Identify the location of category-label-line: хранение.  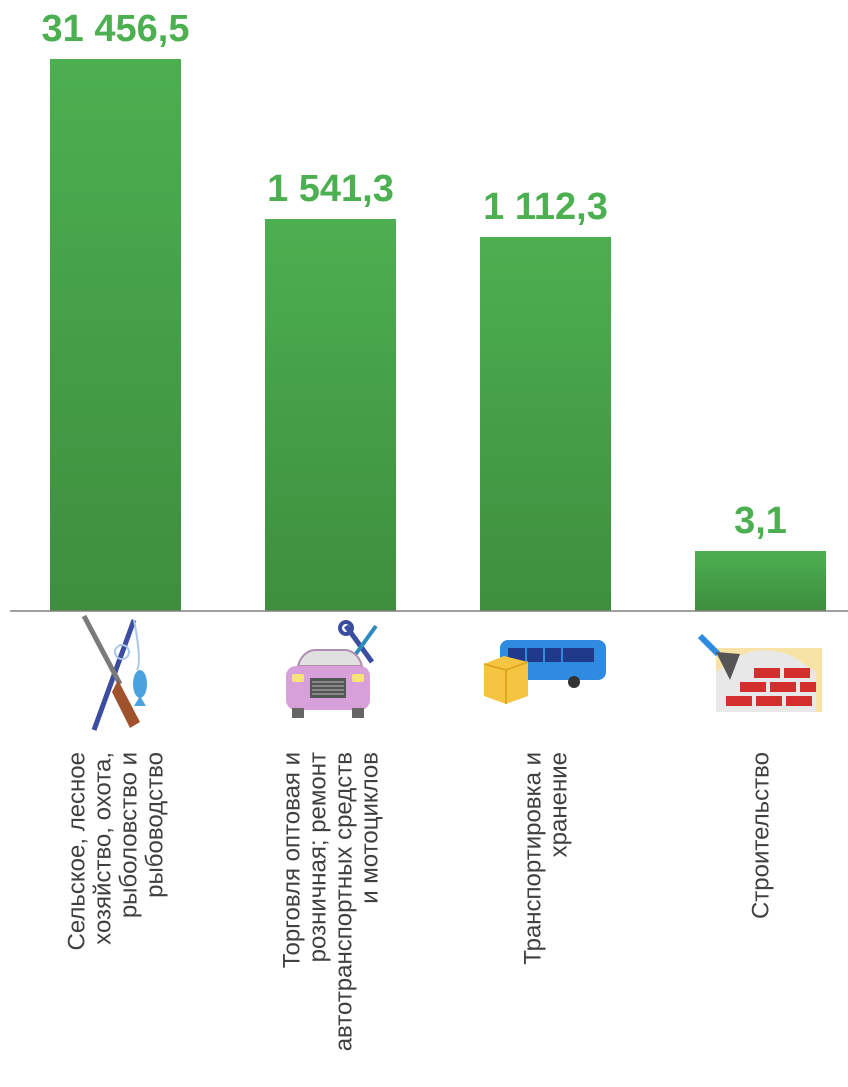
(559, 804).